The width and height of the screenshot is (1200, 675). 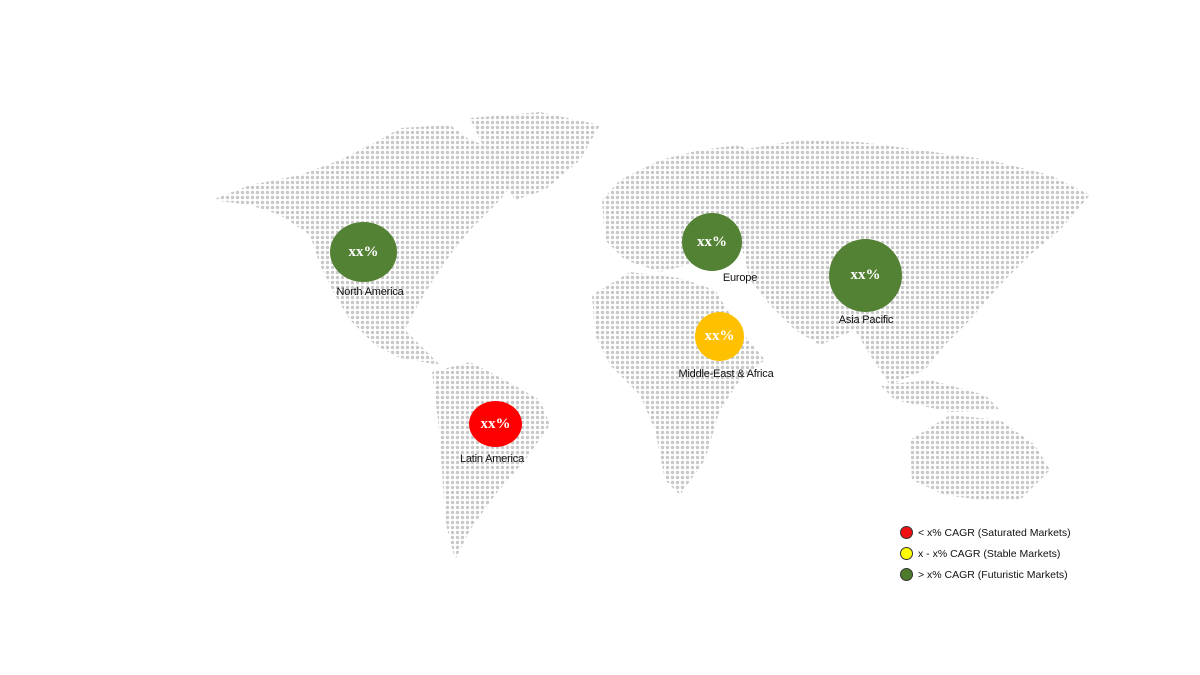 I want to click on indonesia-landmass, so click(x=940, y=396).